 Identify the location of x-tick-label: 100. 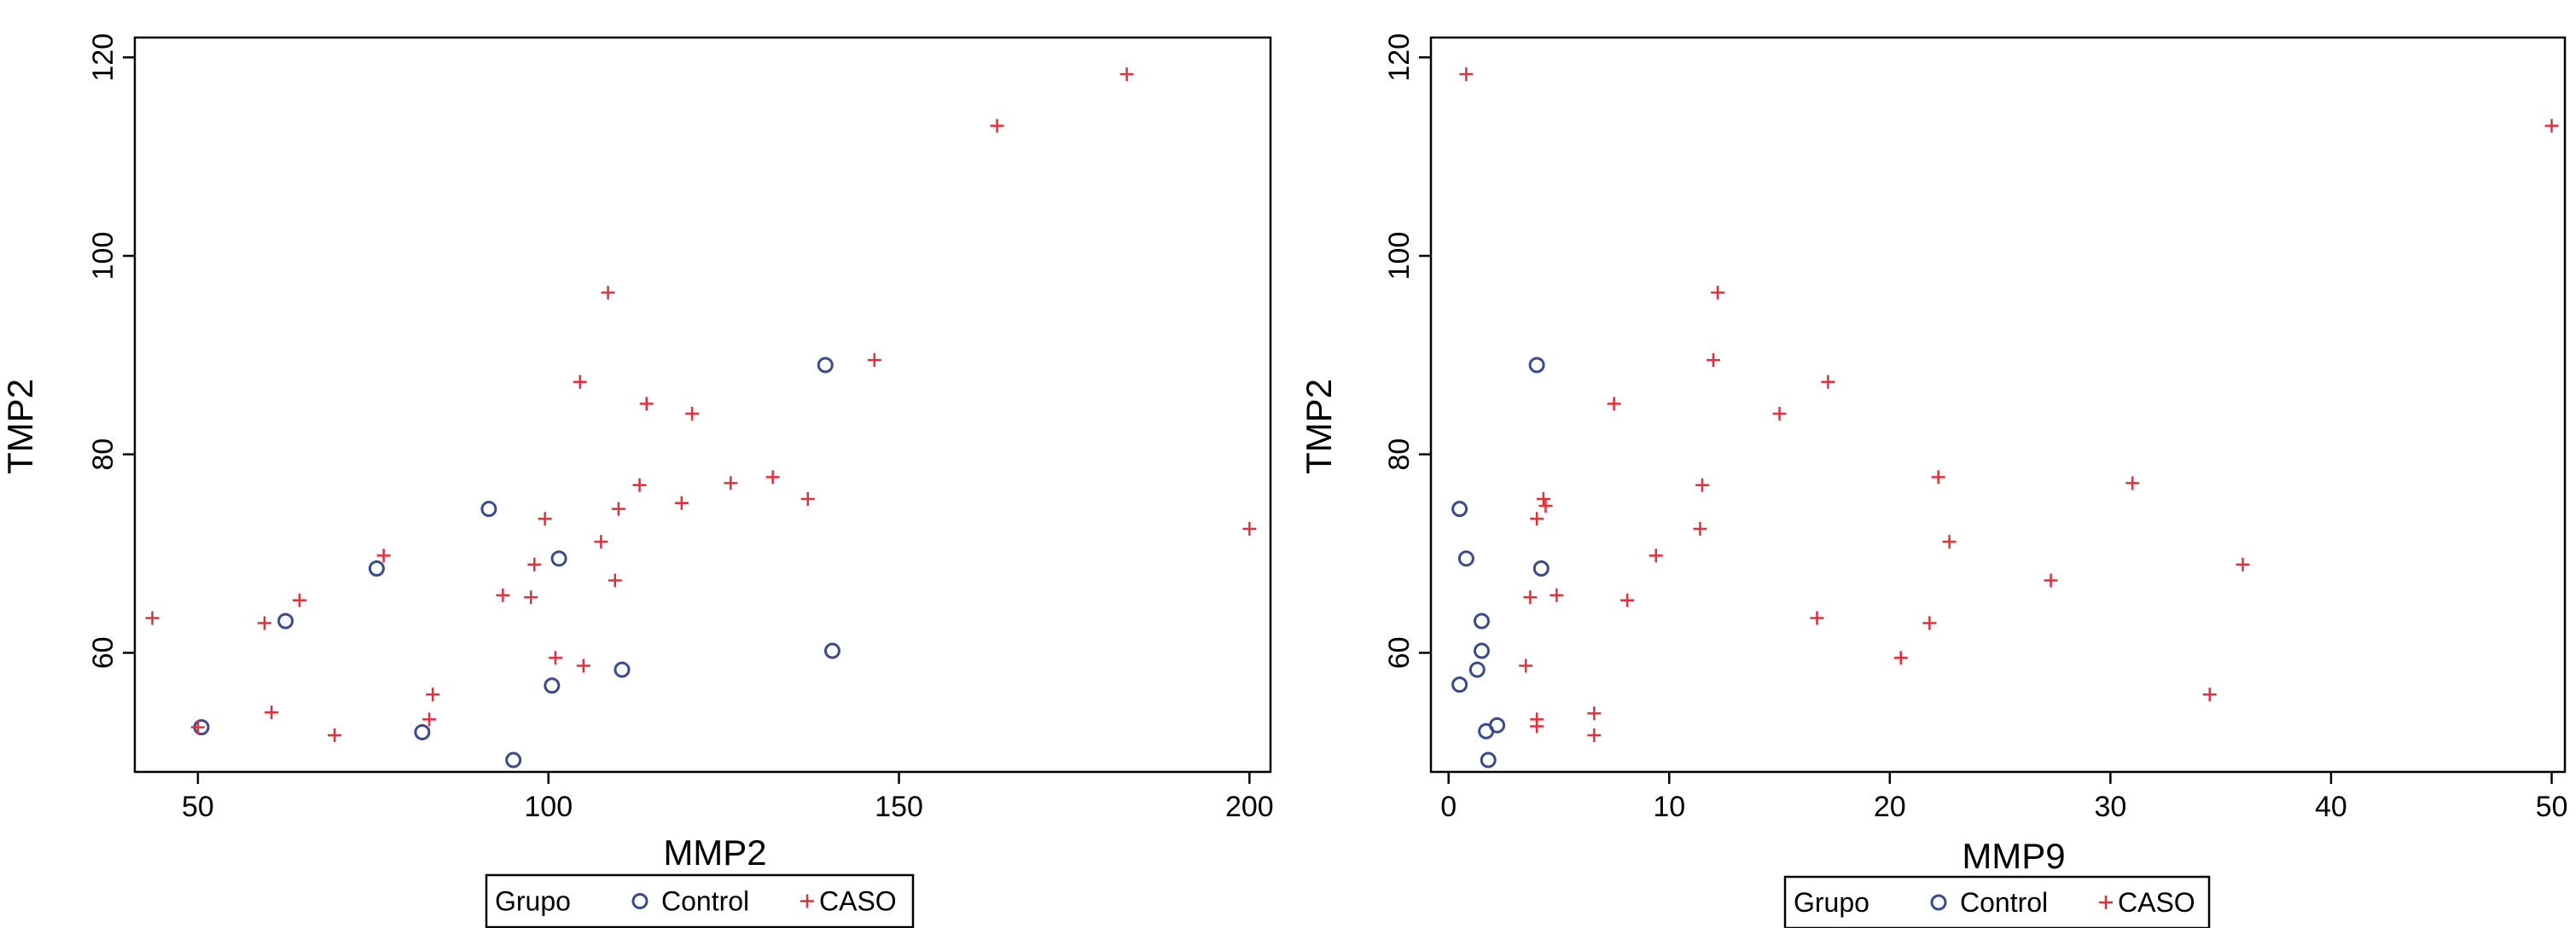
(548, 807).